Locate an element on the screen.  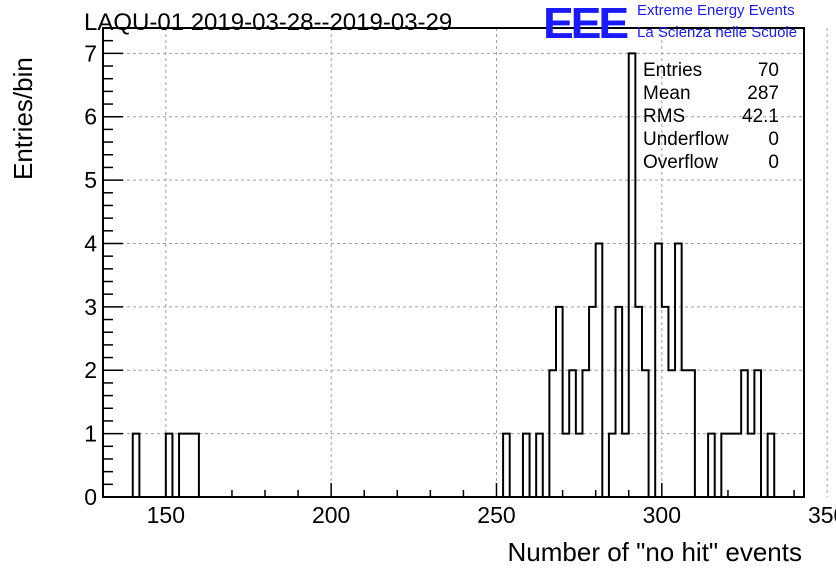
y-tick-label: 7 is located at coordinates (90, 53).